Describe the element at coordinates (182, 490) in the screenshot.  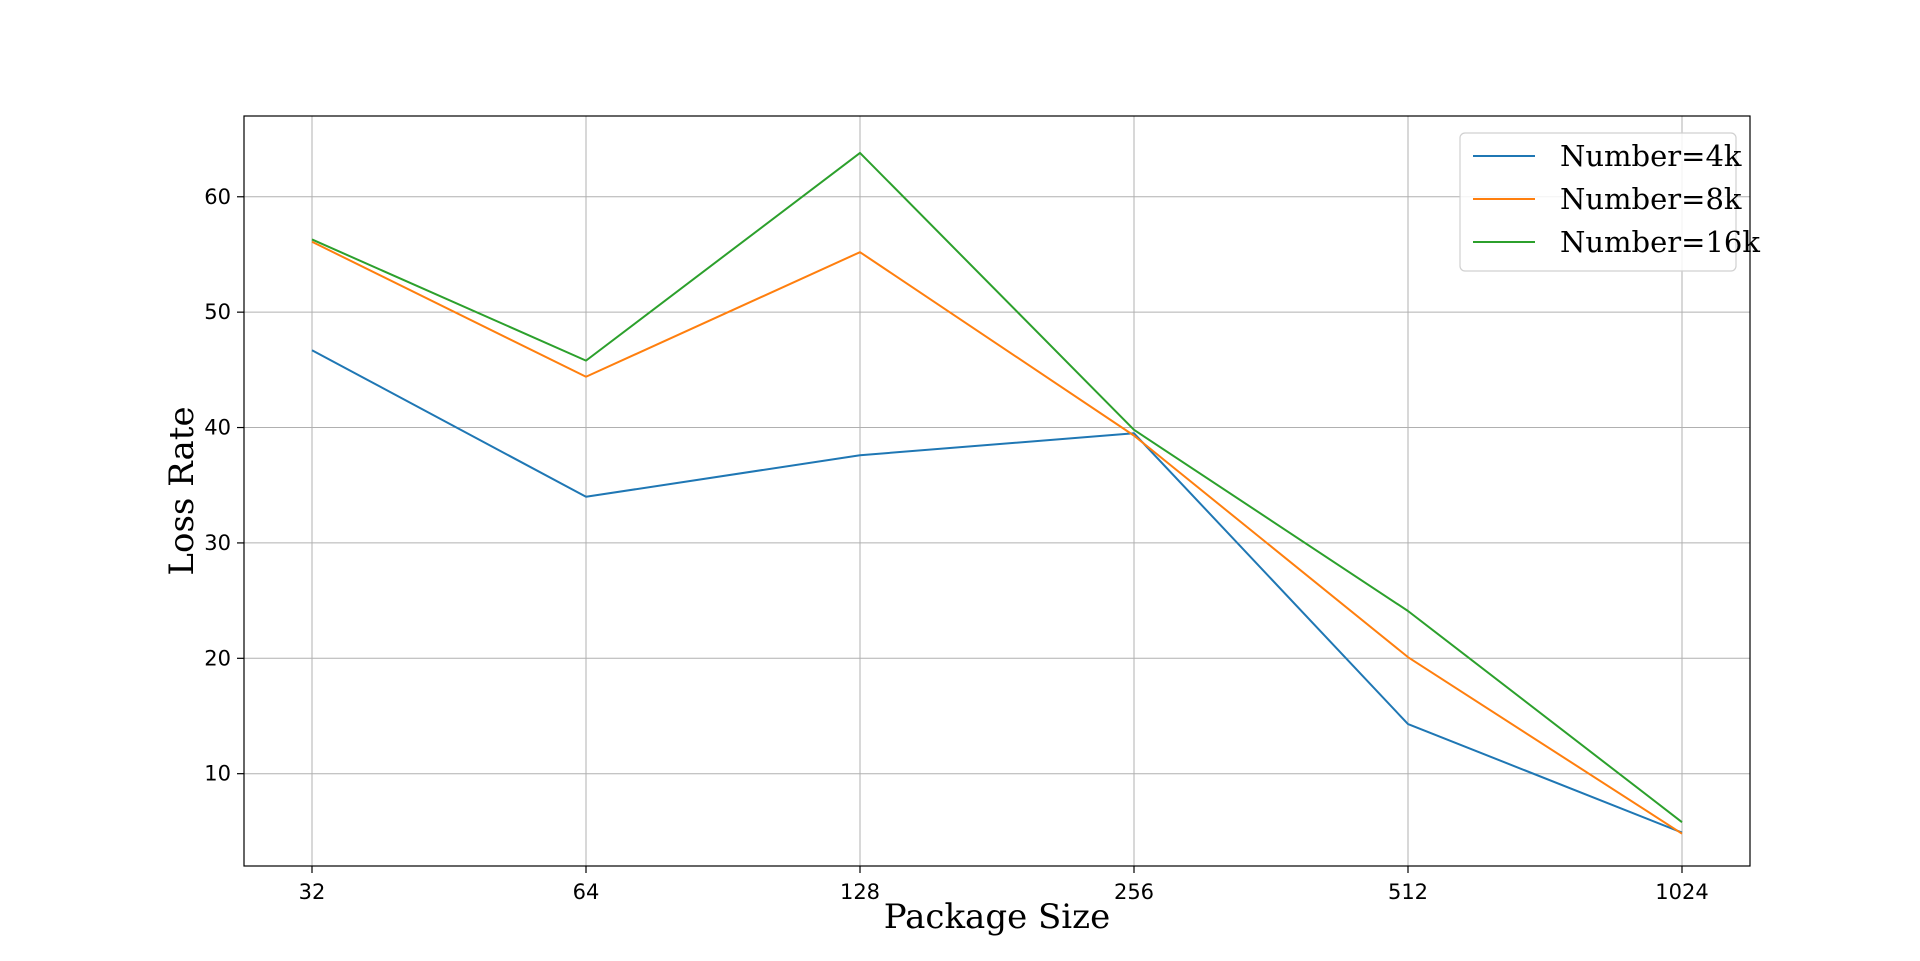
I see `y-axis-title: Loss Rate` at that location.